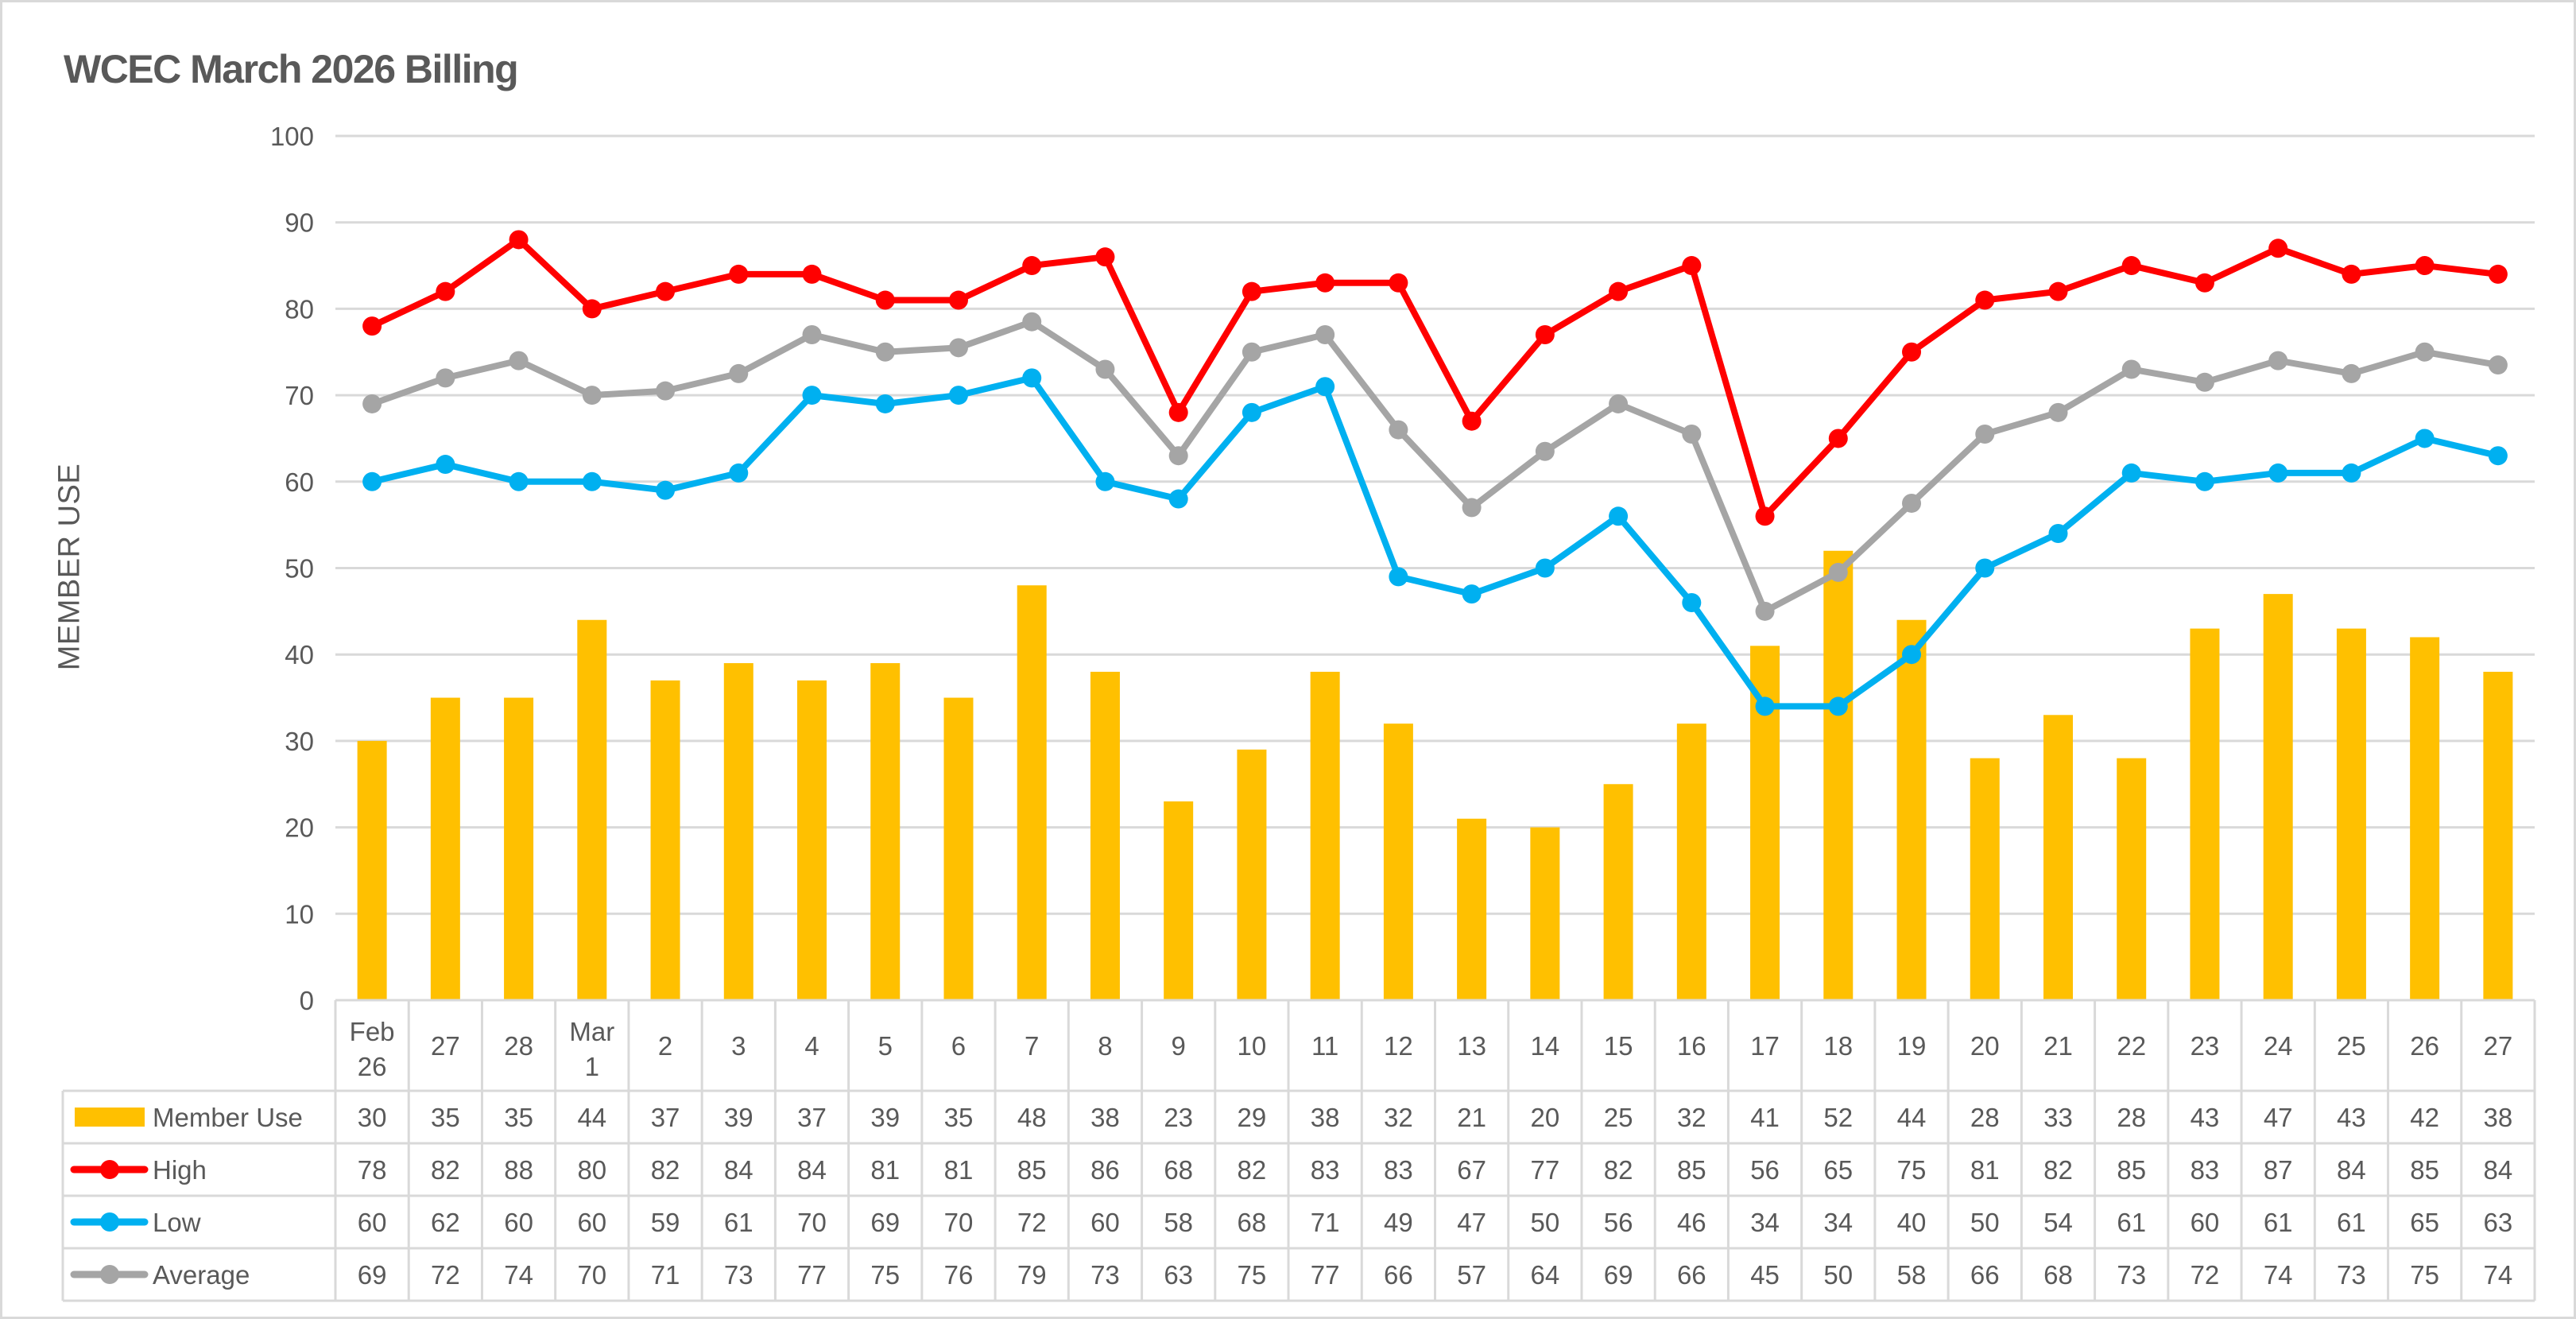  Describe the element at coordinates (518, 1170) in the screenshot. I see `table-cell: 88` at that location.